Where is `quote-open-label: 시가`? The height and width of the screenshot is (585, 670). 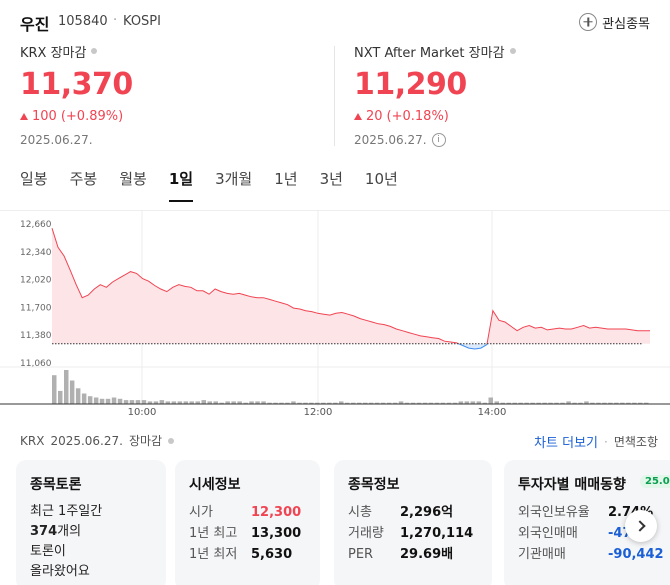
quote-open-label: 시가 is located at coordinates (201, 512).